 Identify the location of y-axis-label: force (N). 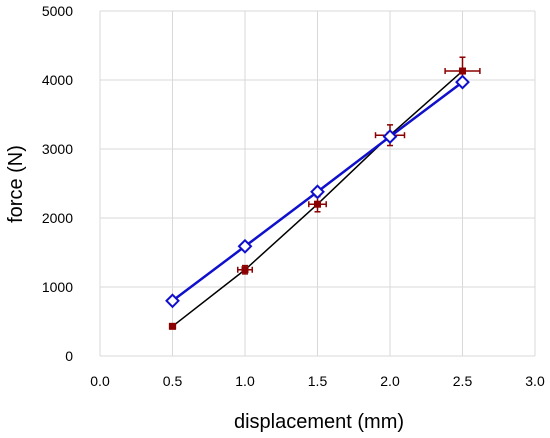
(16, 184).